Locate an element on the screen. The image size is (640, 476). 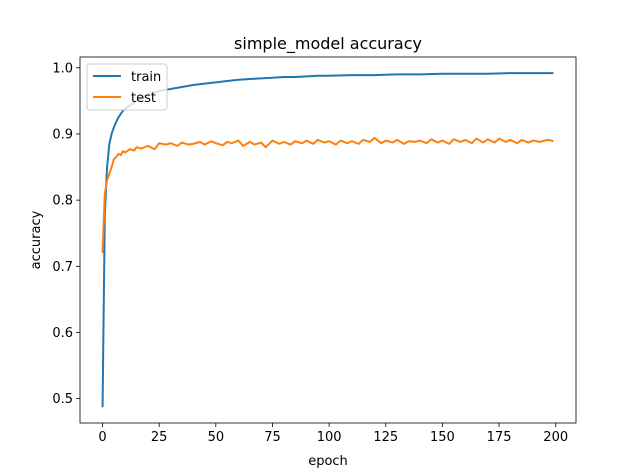
x-axis-ticks: 0 25 50 75 100 125 150 175 200 is located at coordinates (333, 434).